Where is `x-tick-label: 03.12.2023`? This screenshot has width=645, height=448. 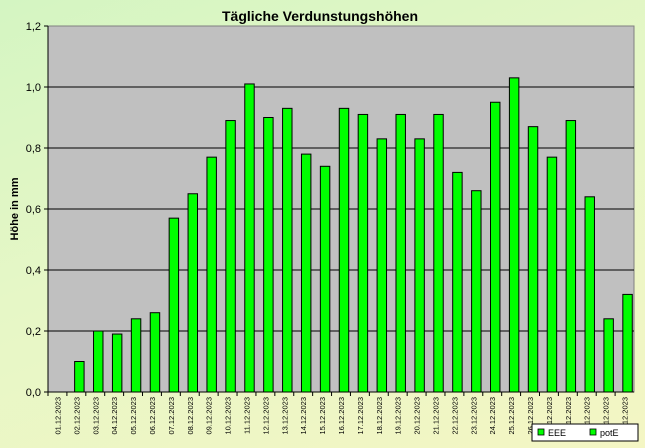
x-tick-label: 03.12.2023 is located at coordinates (95, 416).